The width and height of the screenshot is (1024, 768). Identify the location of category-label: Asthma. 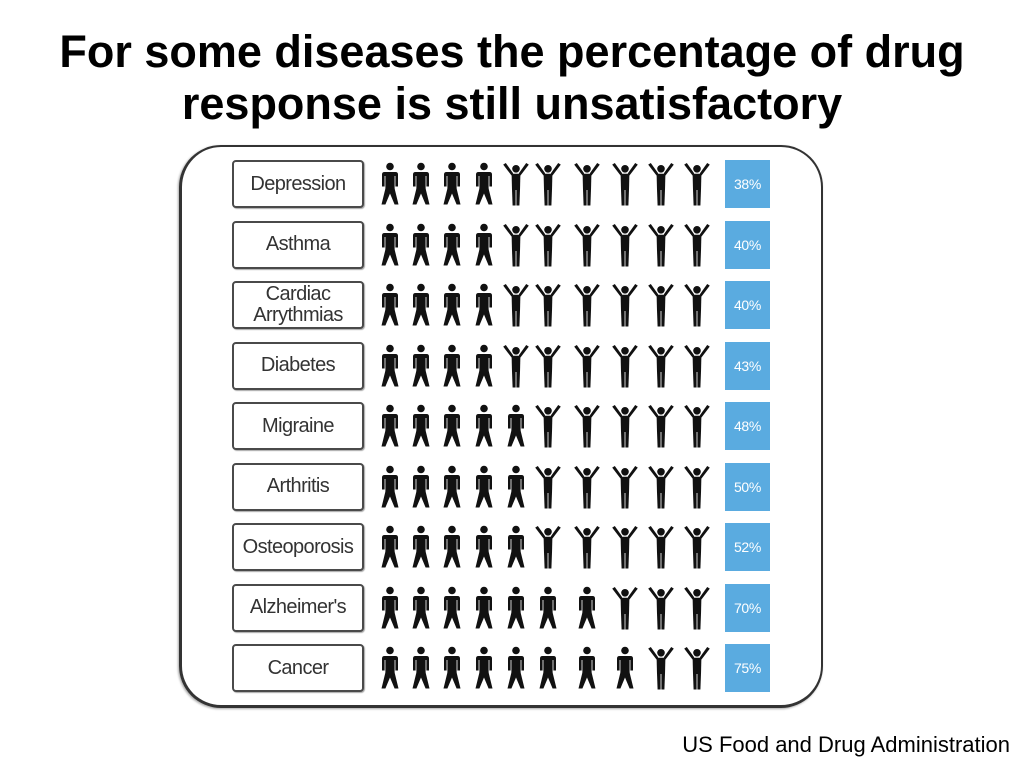
(298, 244).